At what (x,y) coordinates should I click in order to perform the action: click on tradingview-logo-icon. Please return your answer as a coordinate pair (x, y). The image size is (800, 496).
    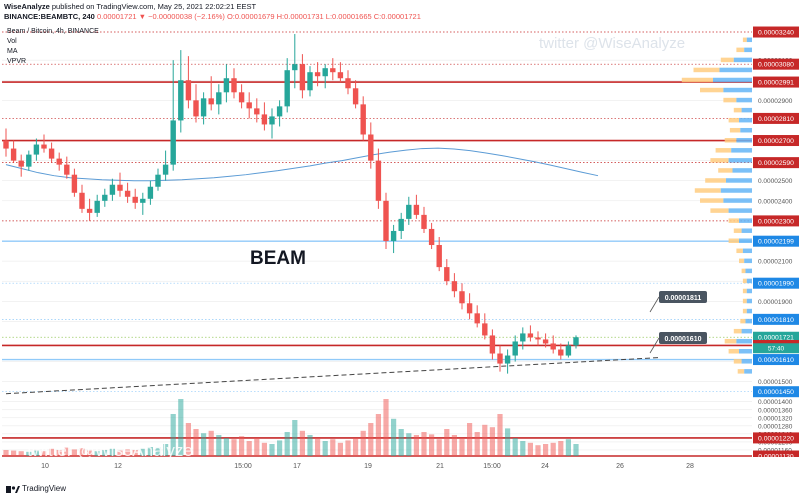
    Looking at the image, I should click on (13, 489).